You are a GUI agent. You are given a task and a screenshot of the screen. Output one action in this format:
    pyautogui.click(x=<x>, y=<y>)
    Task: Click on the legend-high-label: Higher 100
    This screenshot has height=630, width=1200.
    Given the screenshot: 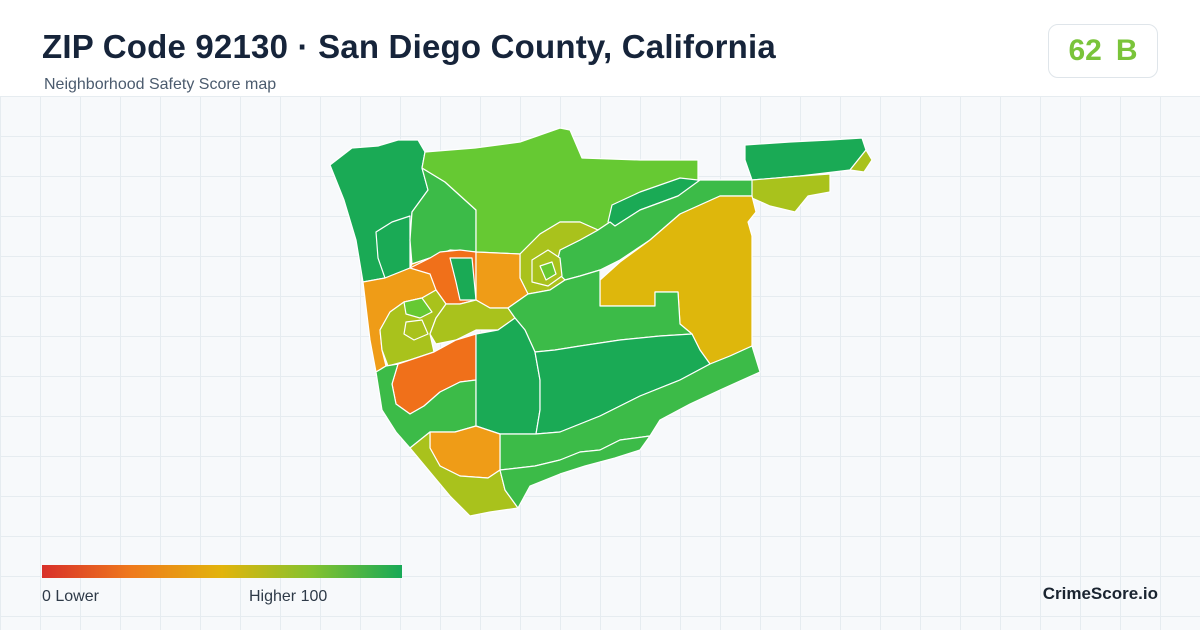 What is the action you would take?
    pyautogui.click(x=288, y=596)
    